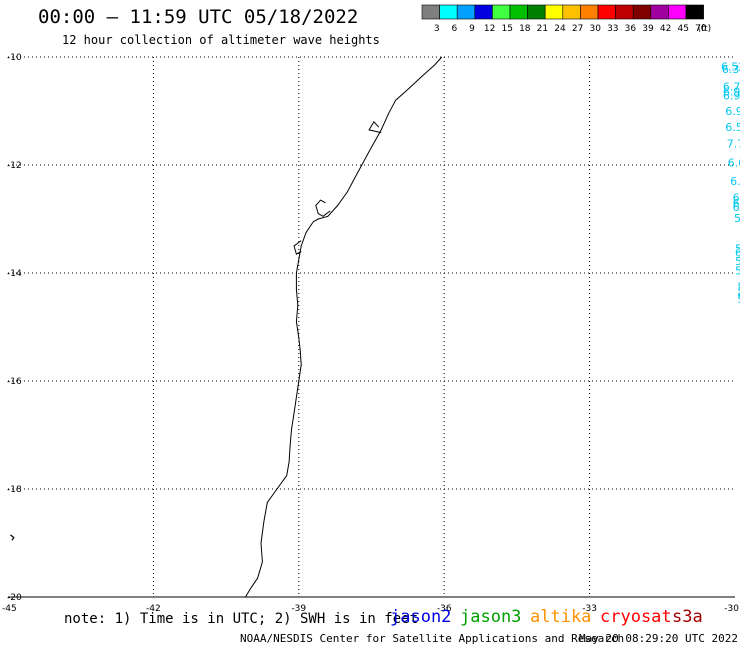 The height and width of the screenshot is (650, 740). Describe the element at coordinates (687, 617) in the screenshot. I see `satellite-label-s3a: s3a` at that location.